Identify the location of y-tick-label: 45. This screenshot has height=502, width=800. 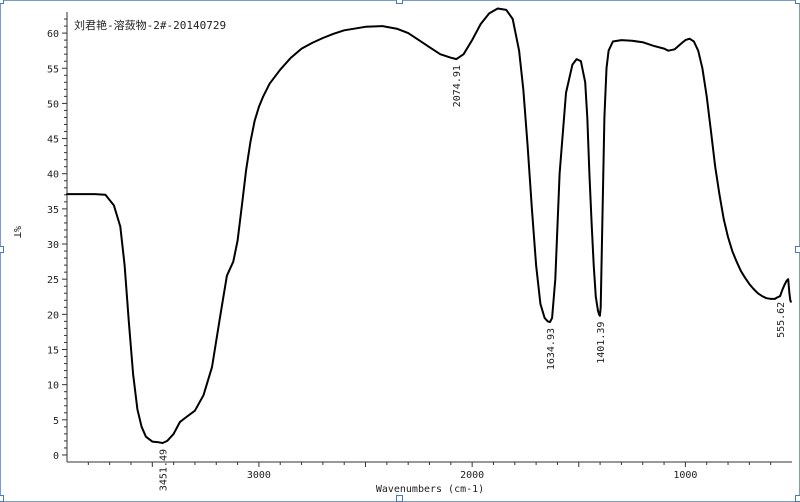
(53, 140).